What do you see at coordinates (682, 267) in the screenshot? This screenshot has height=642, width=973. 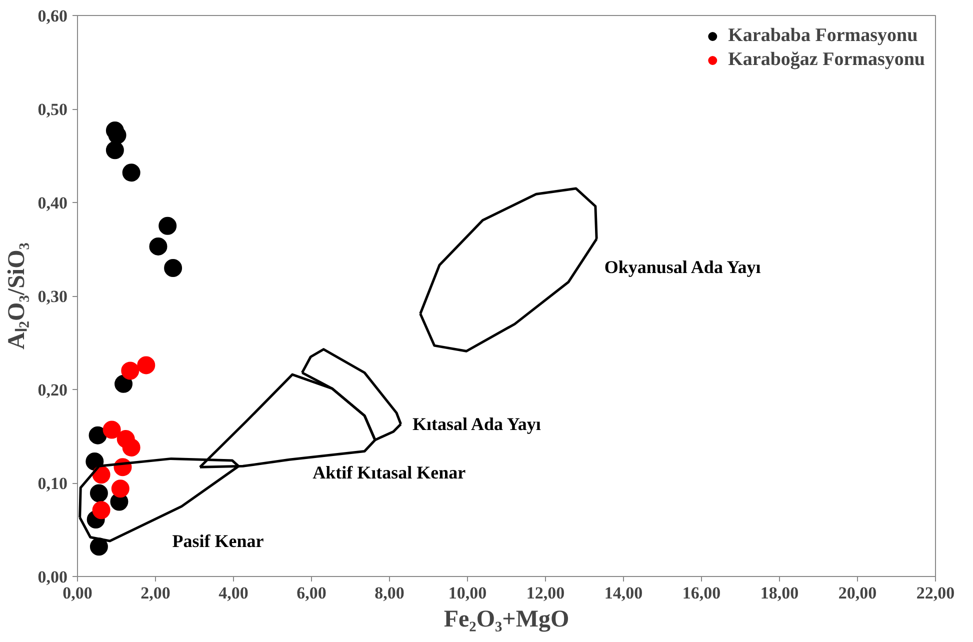 I see `series-label: Okyanusal Ada Yayı` at bounding box center [682, 267].